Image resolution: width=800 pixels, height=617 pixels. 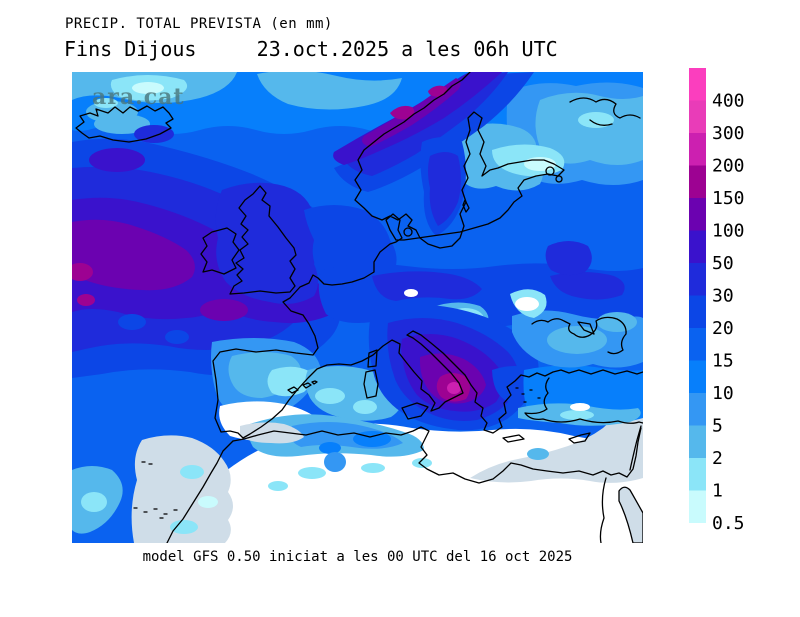 I want to click on legend-label: 0.5, so click(x=728, y=523).